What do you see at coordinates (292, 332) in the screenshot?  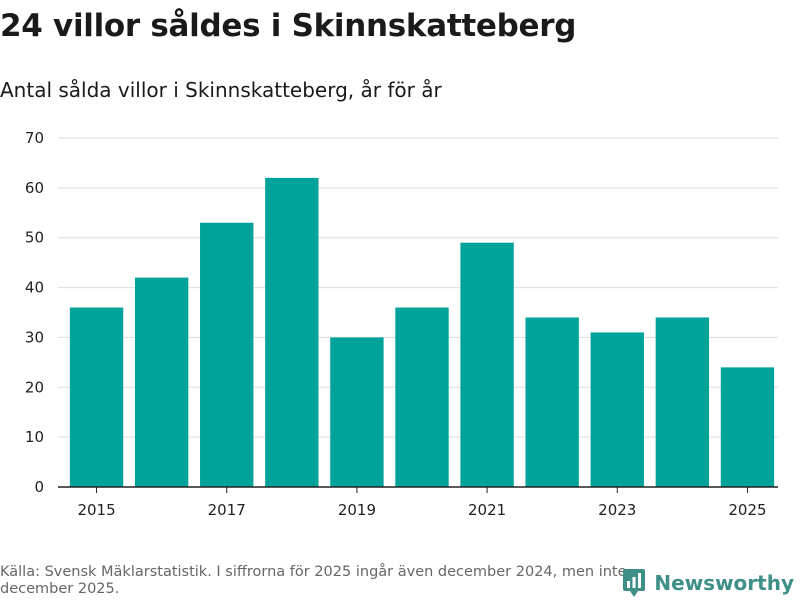 I see `bar-2018` at bounding box center [292, 332].